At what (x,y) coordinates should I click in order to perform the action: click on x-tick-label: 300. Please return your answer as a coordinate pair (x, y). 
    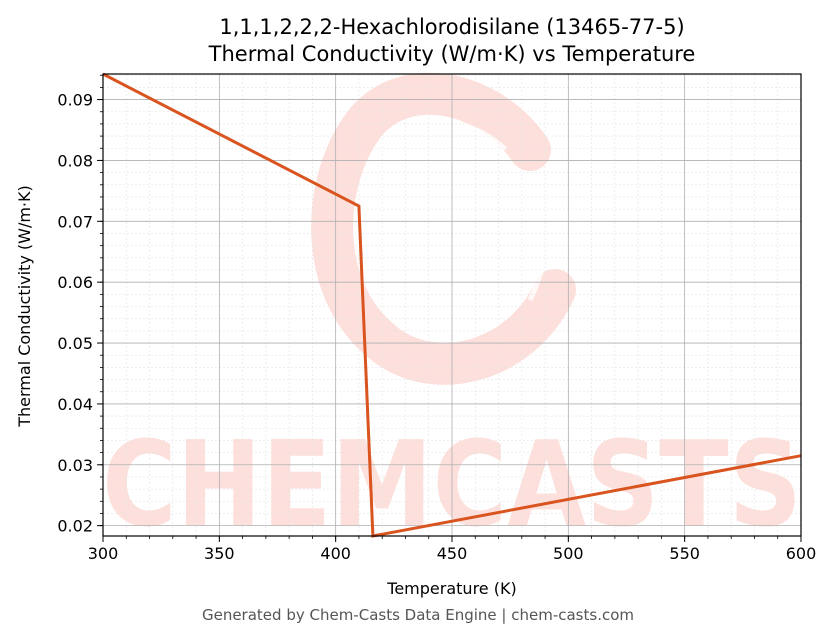
    Looking at the image, I should click on (103, 553).